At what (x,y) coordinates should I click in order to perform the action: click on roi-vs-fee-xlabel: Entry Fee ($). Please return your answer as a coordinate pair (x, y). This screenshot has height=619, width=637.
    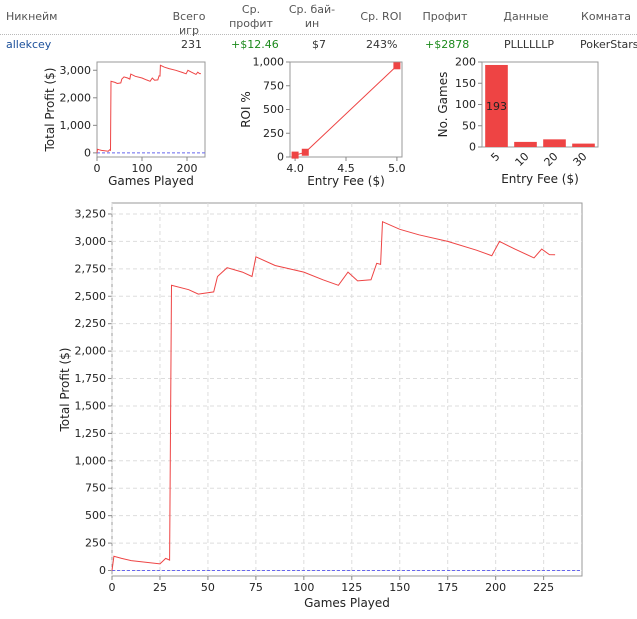
    Looking at the image, I should click on (346, 181).